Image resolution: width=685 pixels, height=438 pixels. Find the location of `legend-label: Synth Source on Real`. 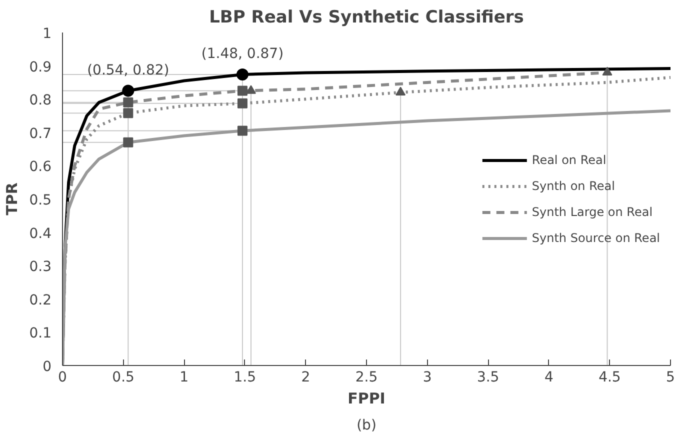

legend-label: Synth Source on Real is located at coordinates (596, 237).